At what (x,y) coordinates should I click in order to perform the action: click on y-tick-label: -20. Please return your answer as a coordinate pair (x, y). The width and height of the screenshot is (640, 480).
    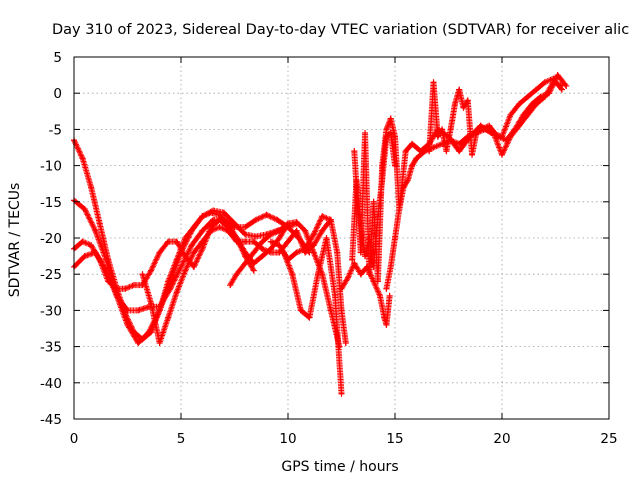
    Looking at the image, I should click on (51, 239).